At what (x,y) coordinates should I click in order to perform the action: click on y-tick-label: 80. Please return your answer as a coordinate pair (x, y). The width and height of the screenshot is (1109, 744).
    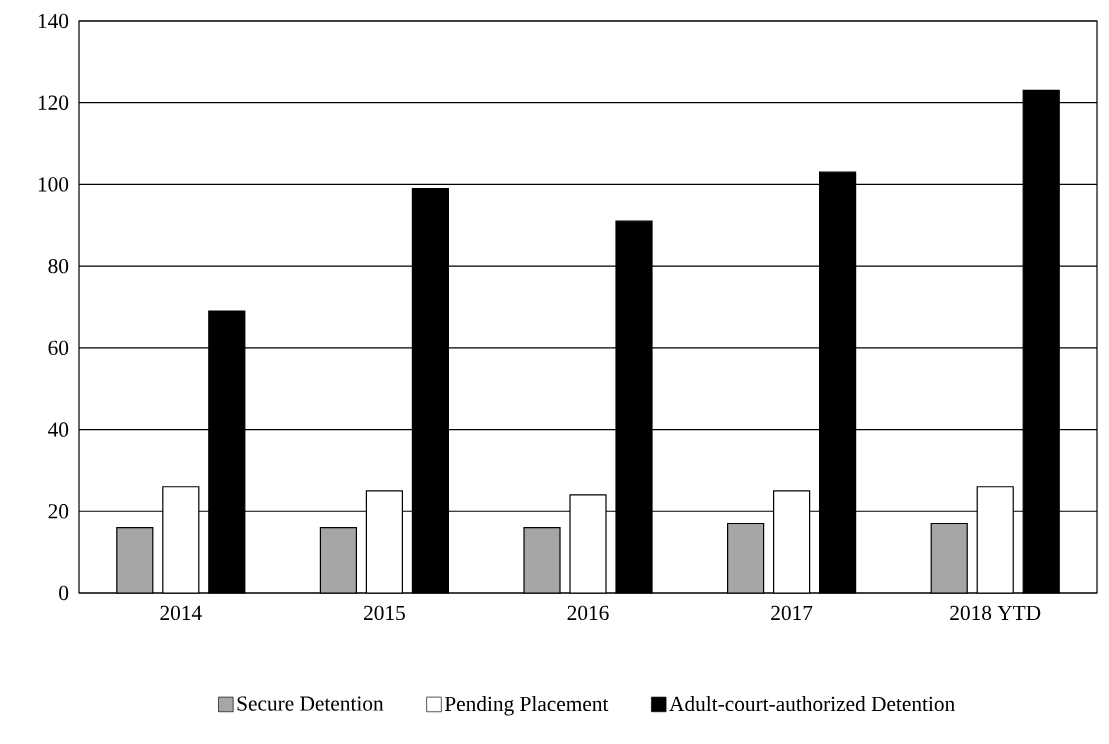
    Looking at the image, I should click on (58, 266).